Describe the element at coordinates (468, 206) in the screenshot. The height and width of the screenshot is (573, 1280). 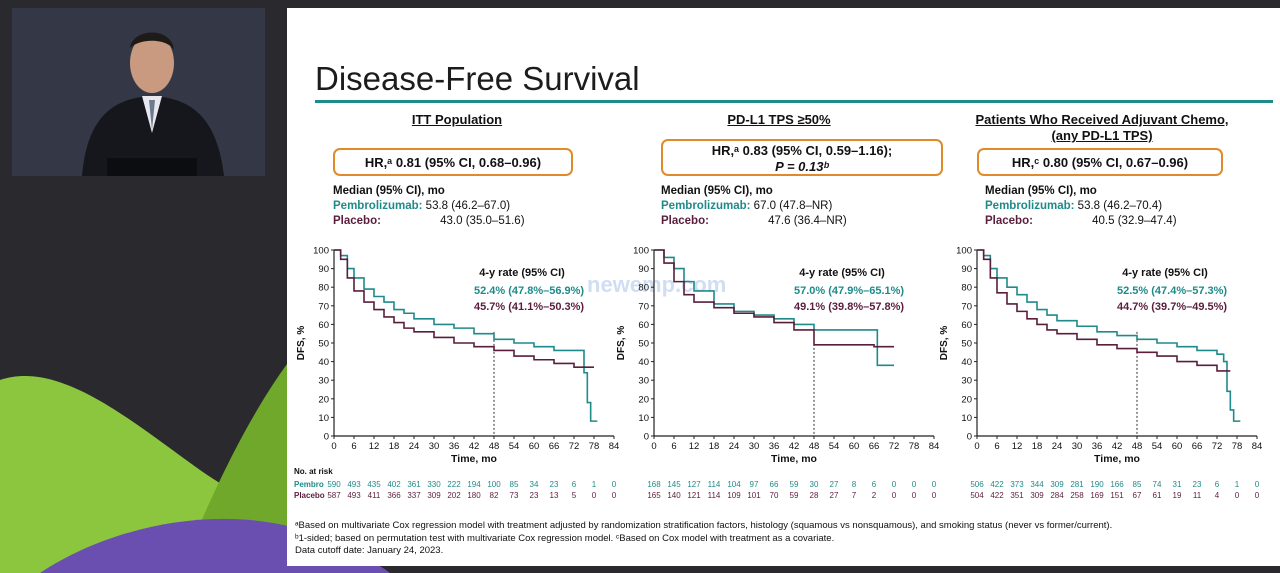
I see `pembro-median: 53.8 (46.2–67.0)` at that location.